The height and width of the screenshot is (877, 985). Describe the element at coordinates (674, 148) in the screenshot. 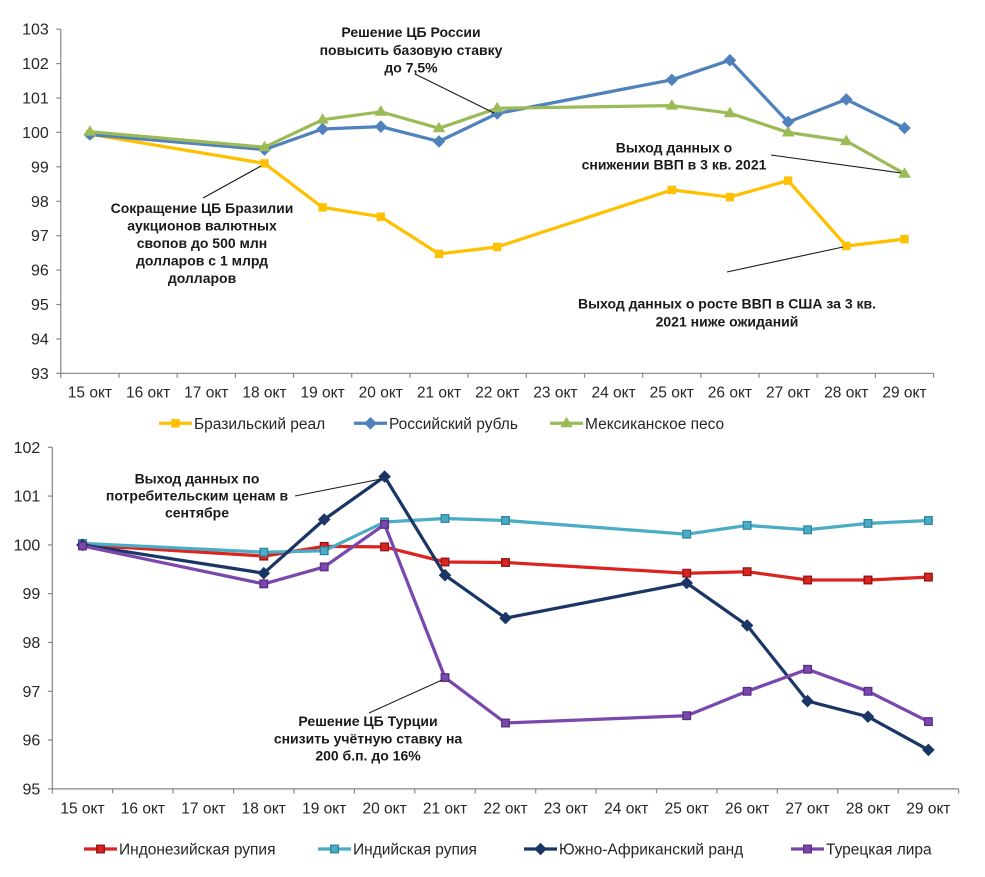

I see `svg-text: Выход данных о` at that location.